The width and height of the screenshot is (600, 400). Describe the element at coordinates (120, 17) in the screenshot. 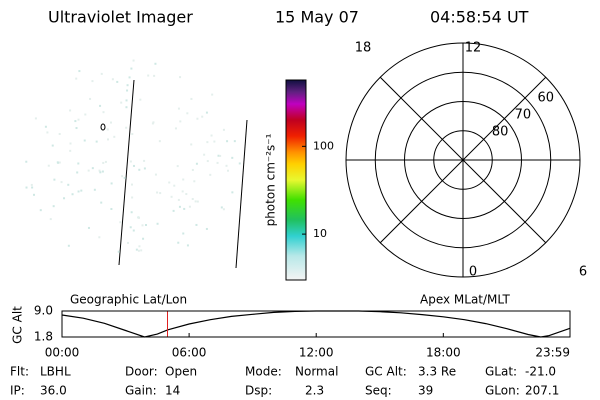

I see `title: Ultraviolet Imager` at that location.